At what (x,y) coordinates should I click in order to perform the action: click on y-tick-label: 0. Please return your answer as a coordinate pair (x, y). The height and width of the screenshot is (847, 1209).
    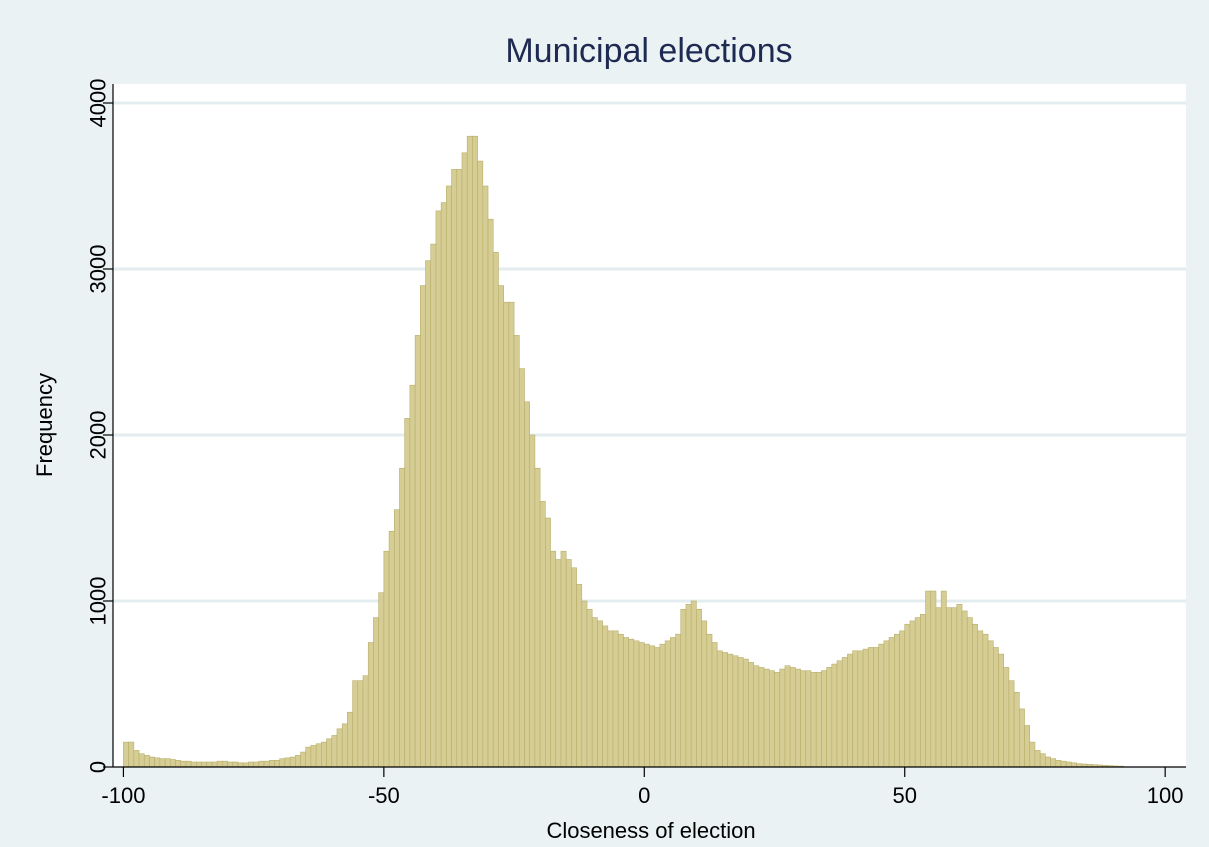
    Looking at the image, I should click on (98, 767).